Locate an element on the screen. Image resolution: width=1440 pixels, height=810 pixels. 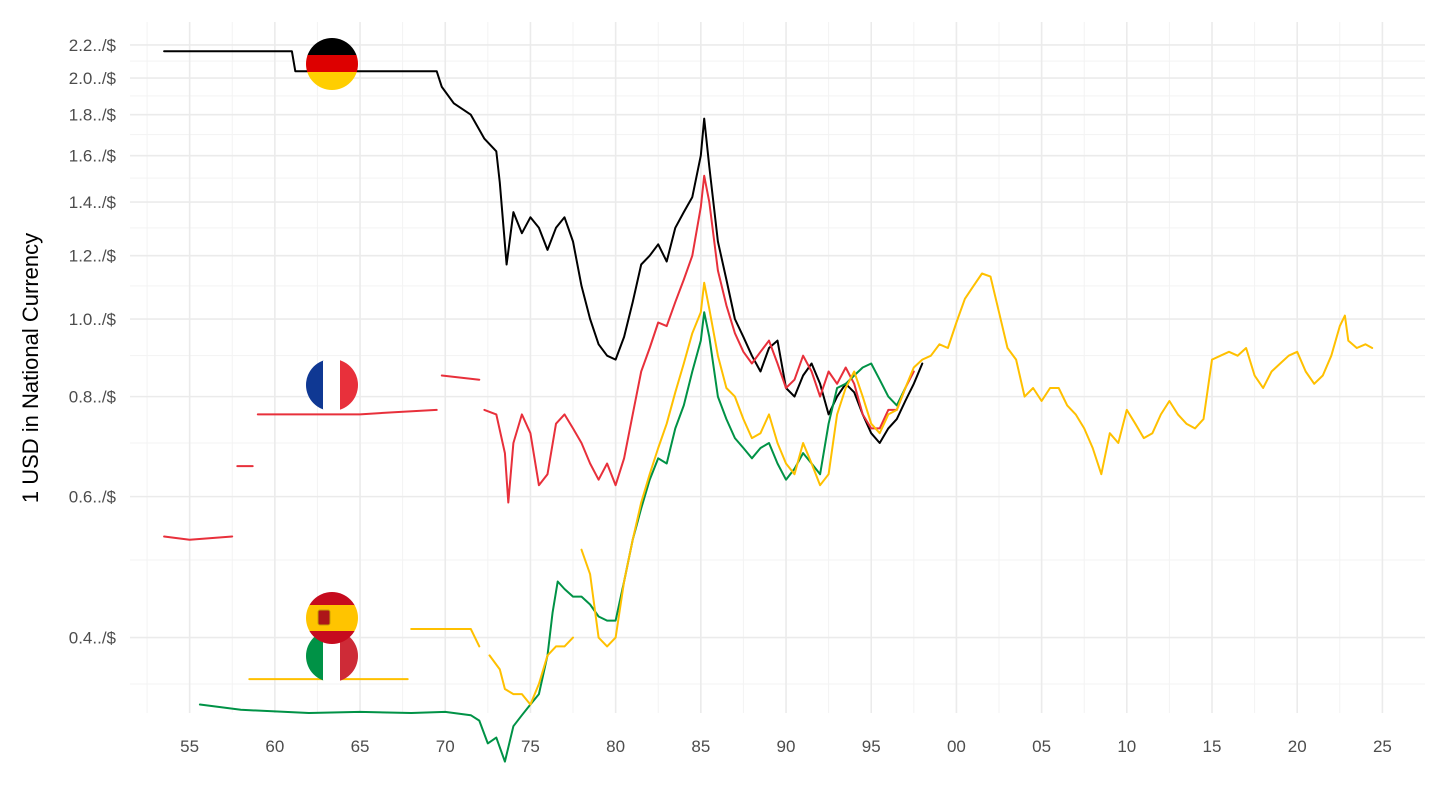
x-tick-label: 80 is located at coordinates (615, 746).